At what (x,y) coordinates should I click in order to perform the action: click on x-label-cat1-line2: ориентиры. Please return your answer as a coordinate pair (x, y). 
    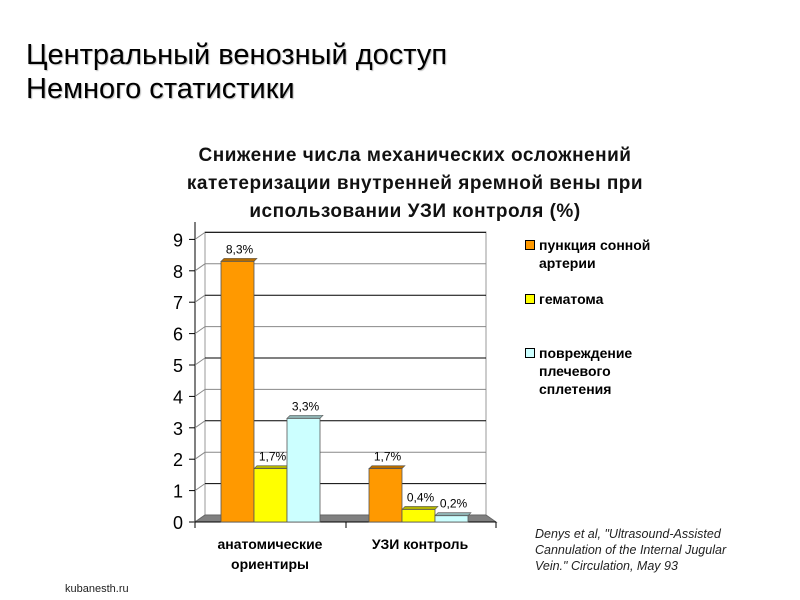
    Looking at the image, I should click on (270, 564).